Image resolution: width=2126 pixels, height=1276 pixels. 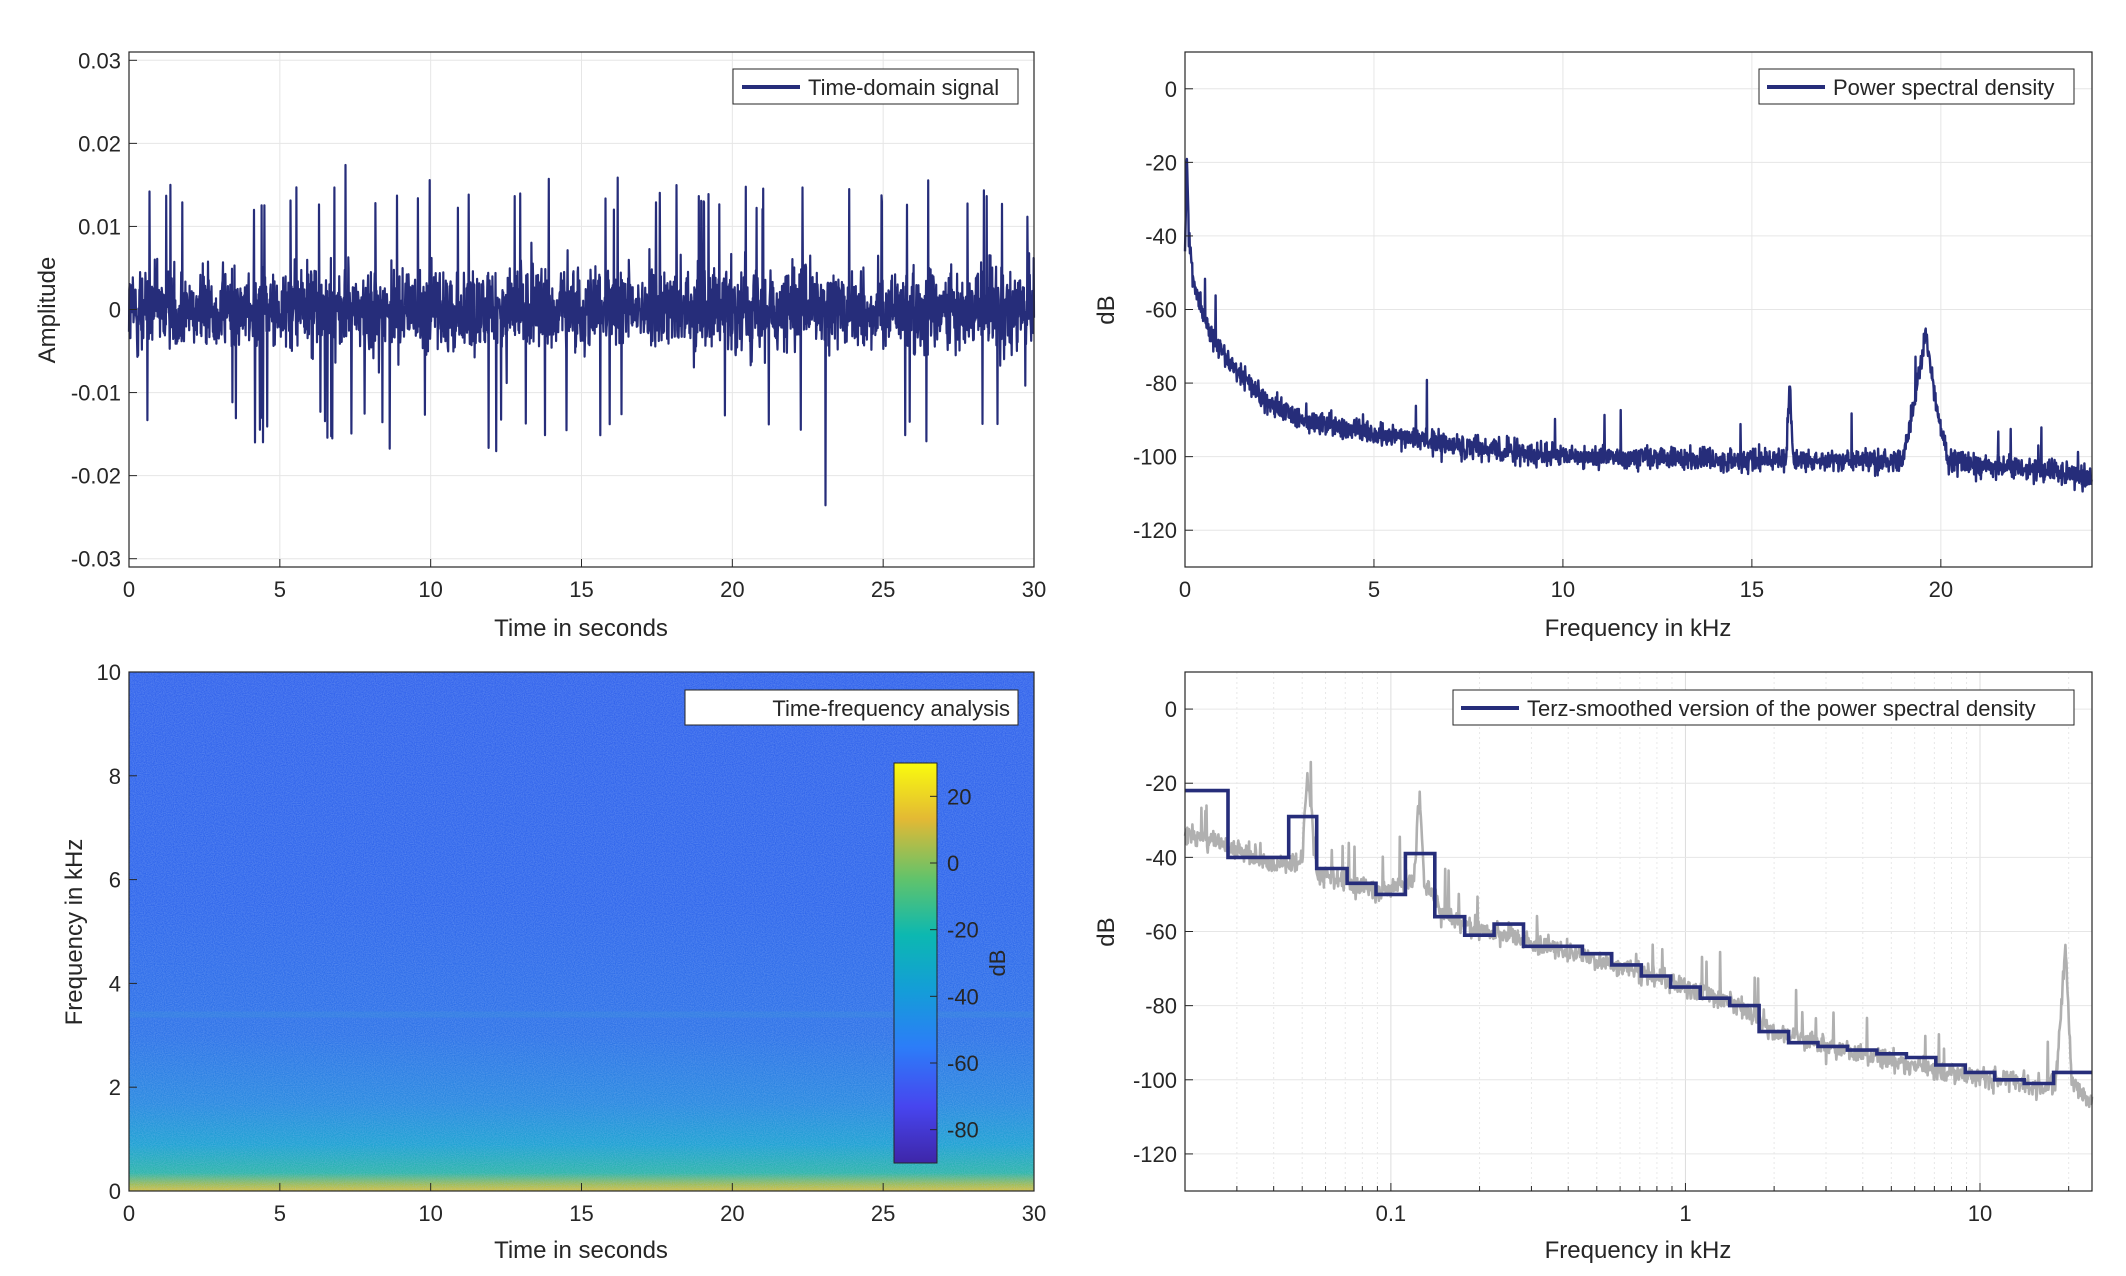 What do you see at coordinates (1980, 1213) in the screenshot?
I see `terz-xtick-label-2: 10` at bounding box center [1980, 1213].